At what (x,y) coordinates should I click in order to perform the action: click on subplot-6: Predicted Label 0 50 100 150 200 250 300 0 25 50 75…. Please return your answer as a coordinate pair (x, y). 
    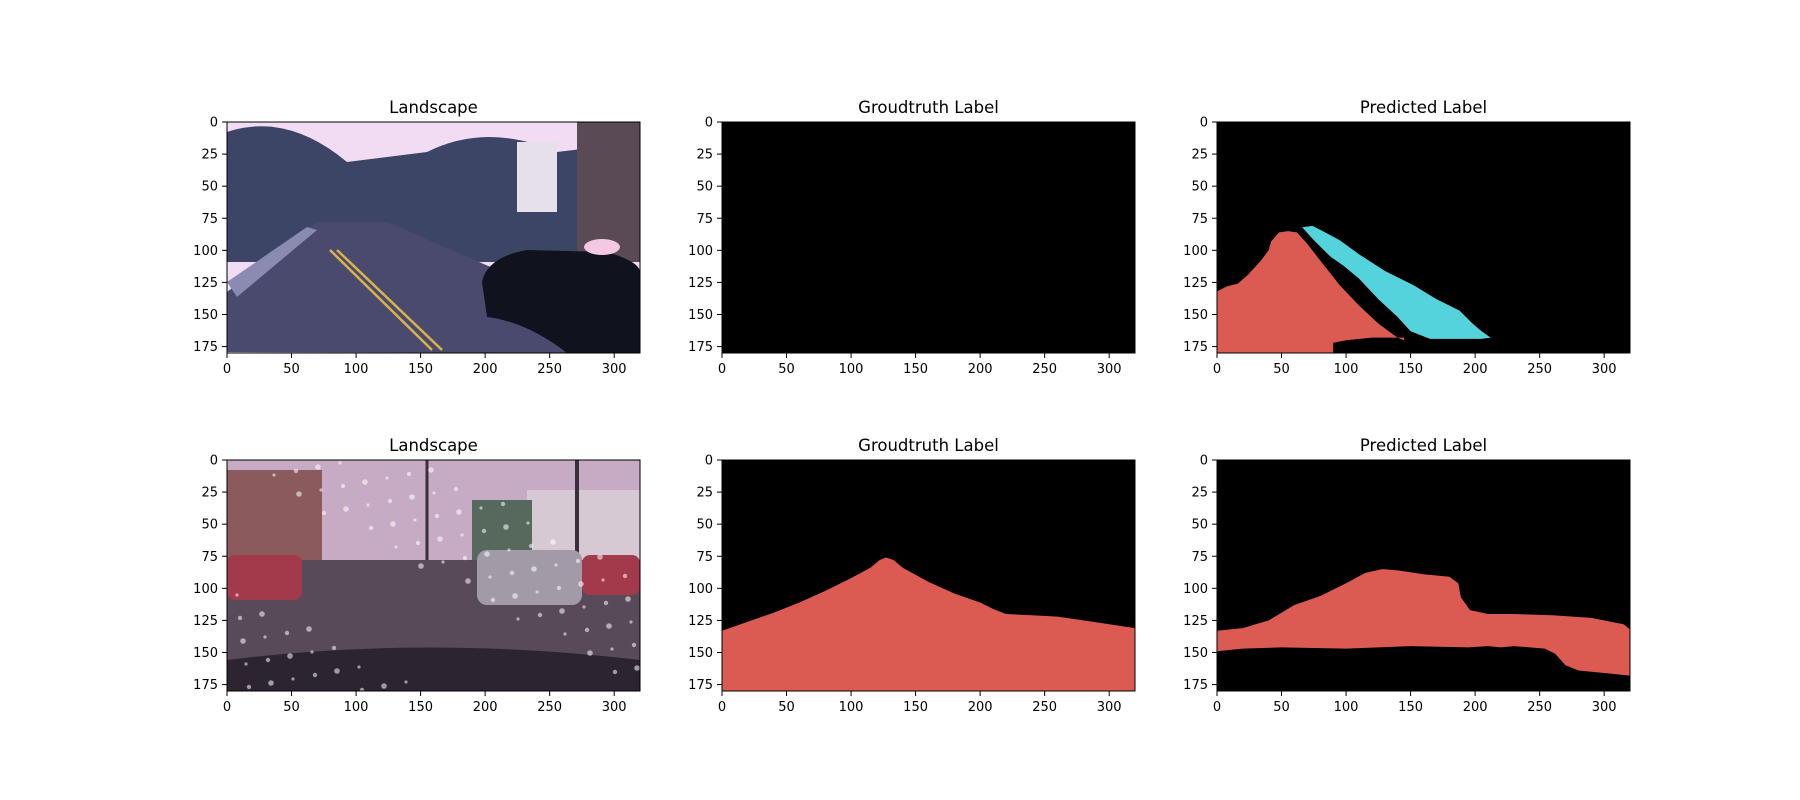
    Looking at the image, I should click on (1407, 575).